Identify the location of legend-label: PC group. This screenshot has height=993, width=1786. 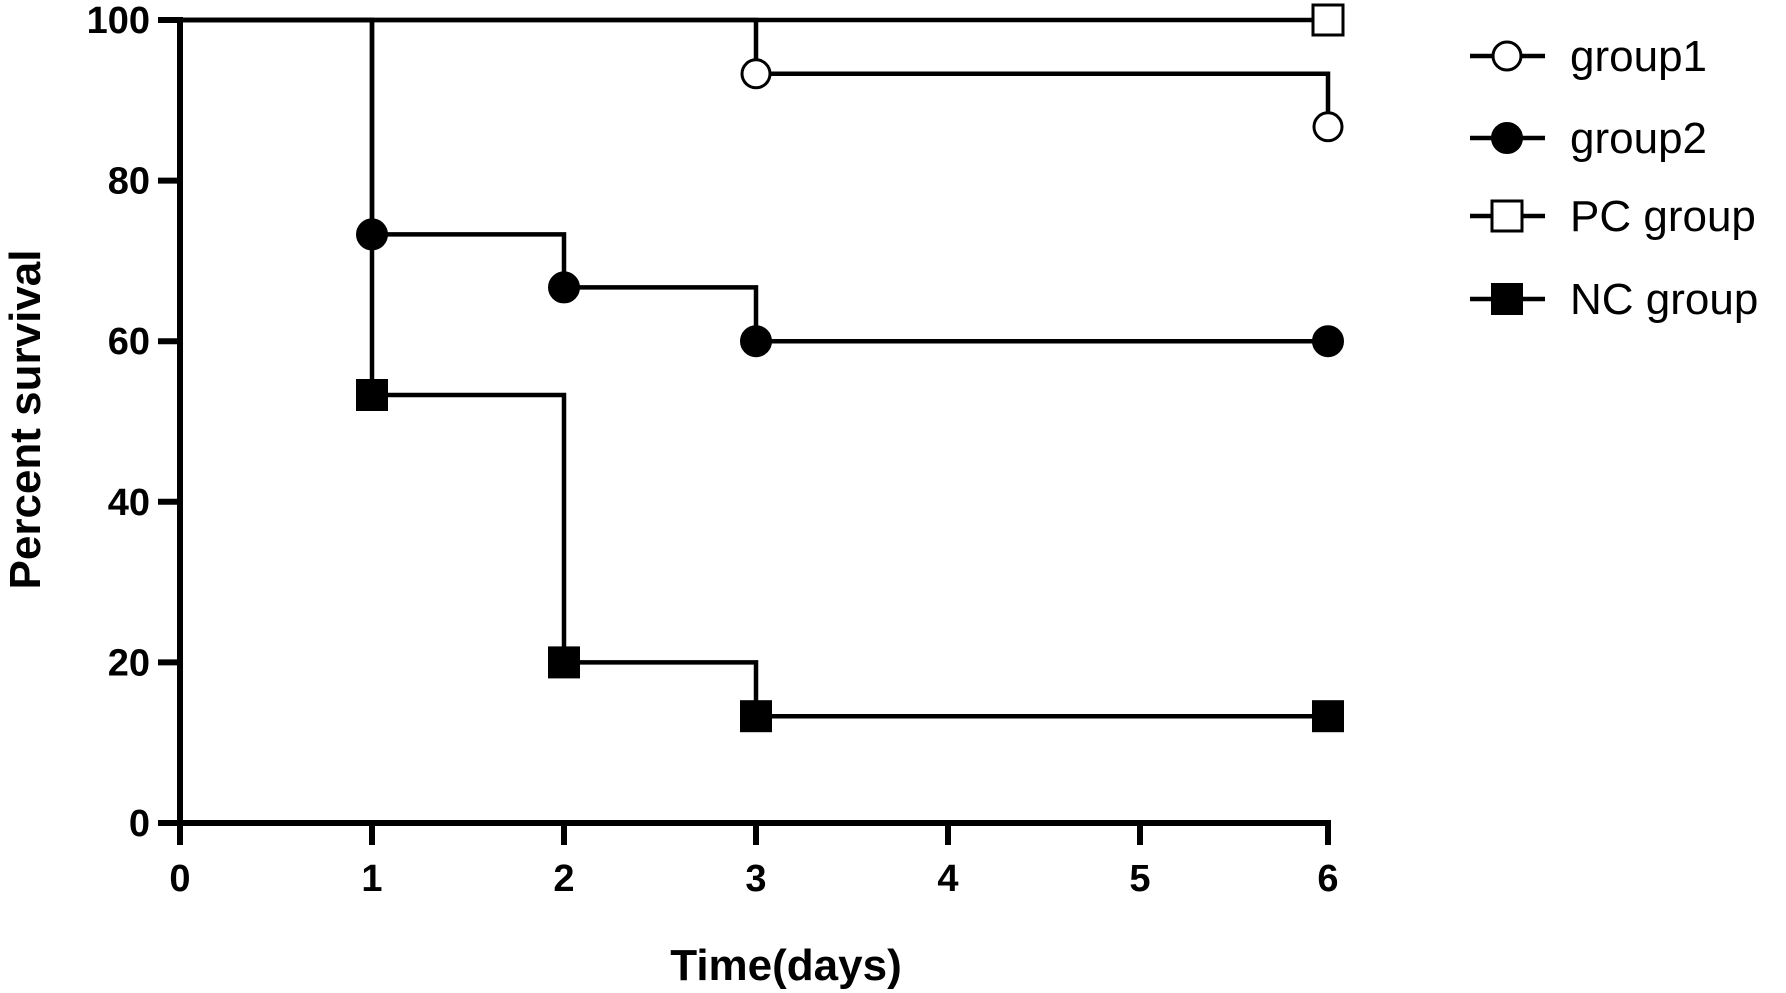
(1663, 216).